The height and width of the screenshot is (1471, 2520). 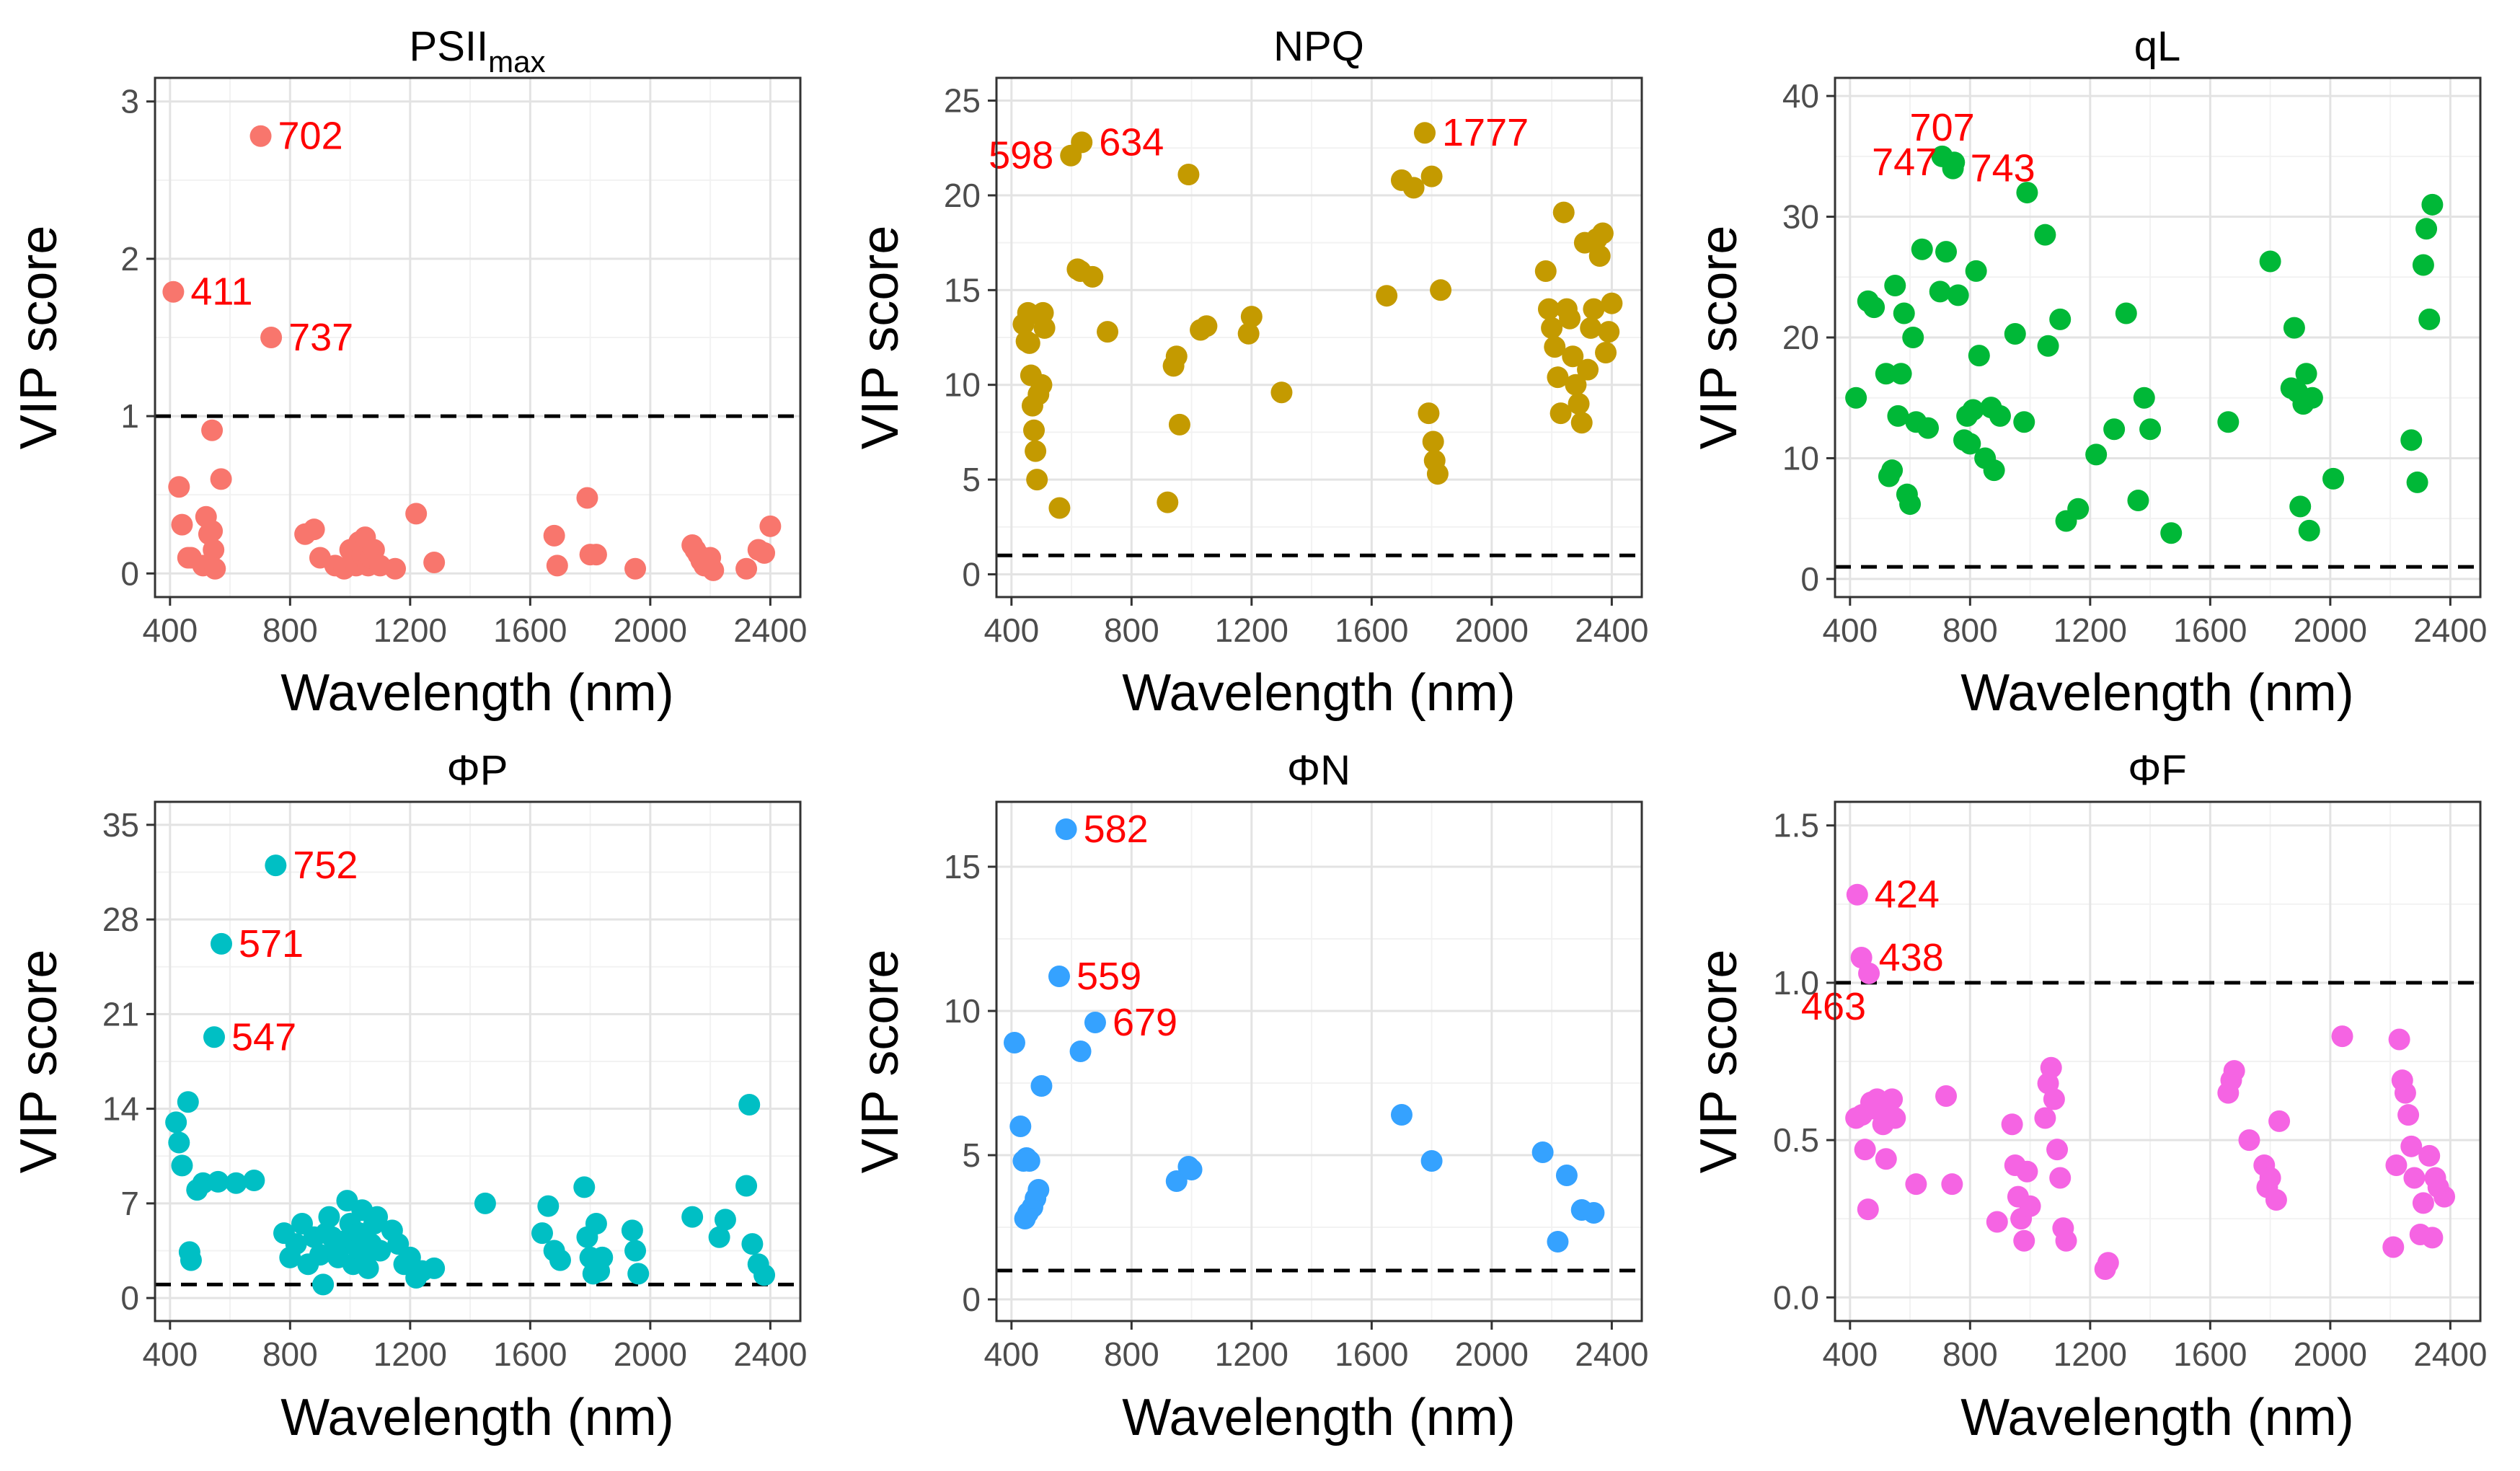 I want to click on panel-phin-grid, so click(x=1319, y=1061).